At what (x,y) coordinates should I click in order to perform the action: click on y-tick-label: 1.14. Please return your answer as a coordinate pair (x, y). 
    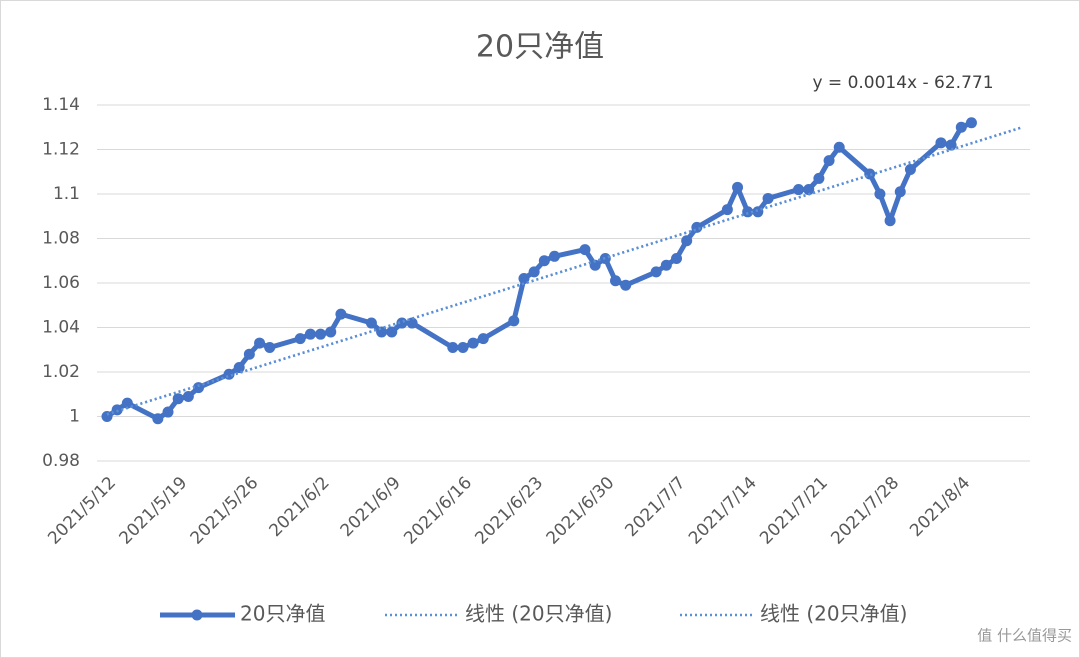
    Looking at the image, I should click on (61, 105).